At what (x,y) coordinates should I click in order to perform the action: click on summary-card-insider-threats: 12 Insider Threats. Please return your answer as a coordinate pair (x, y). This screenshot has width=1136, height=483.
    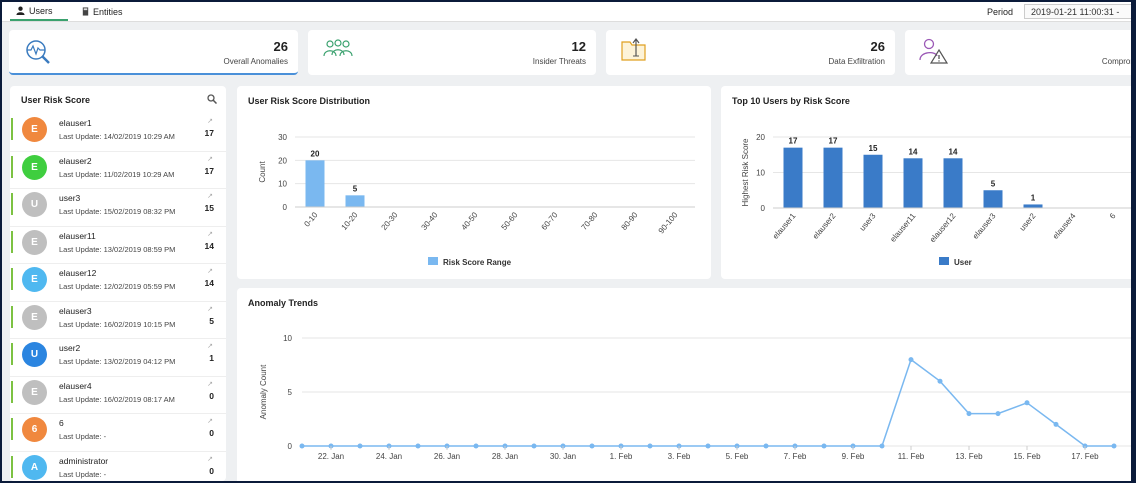
    Looking at the image, I should click on (452, 52).